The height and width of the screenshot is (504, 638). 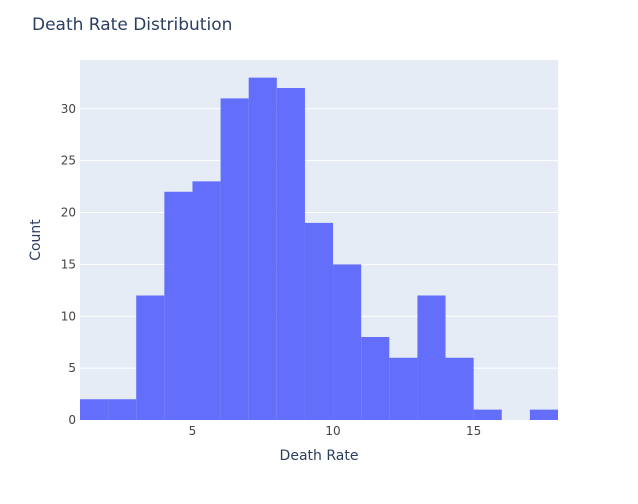 I want to click on y-tick-label: 20, so click(x=68, y=213).